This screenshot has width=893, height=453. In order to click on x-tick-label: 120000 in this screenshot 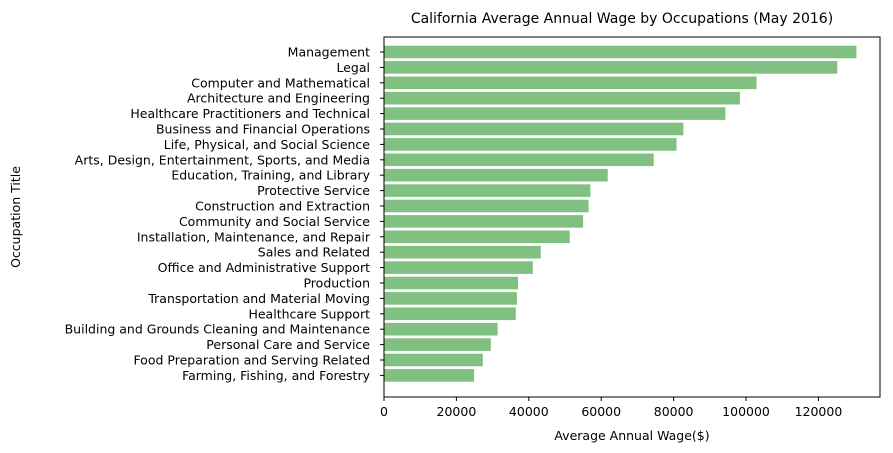, I will do `click(819, 411)`.